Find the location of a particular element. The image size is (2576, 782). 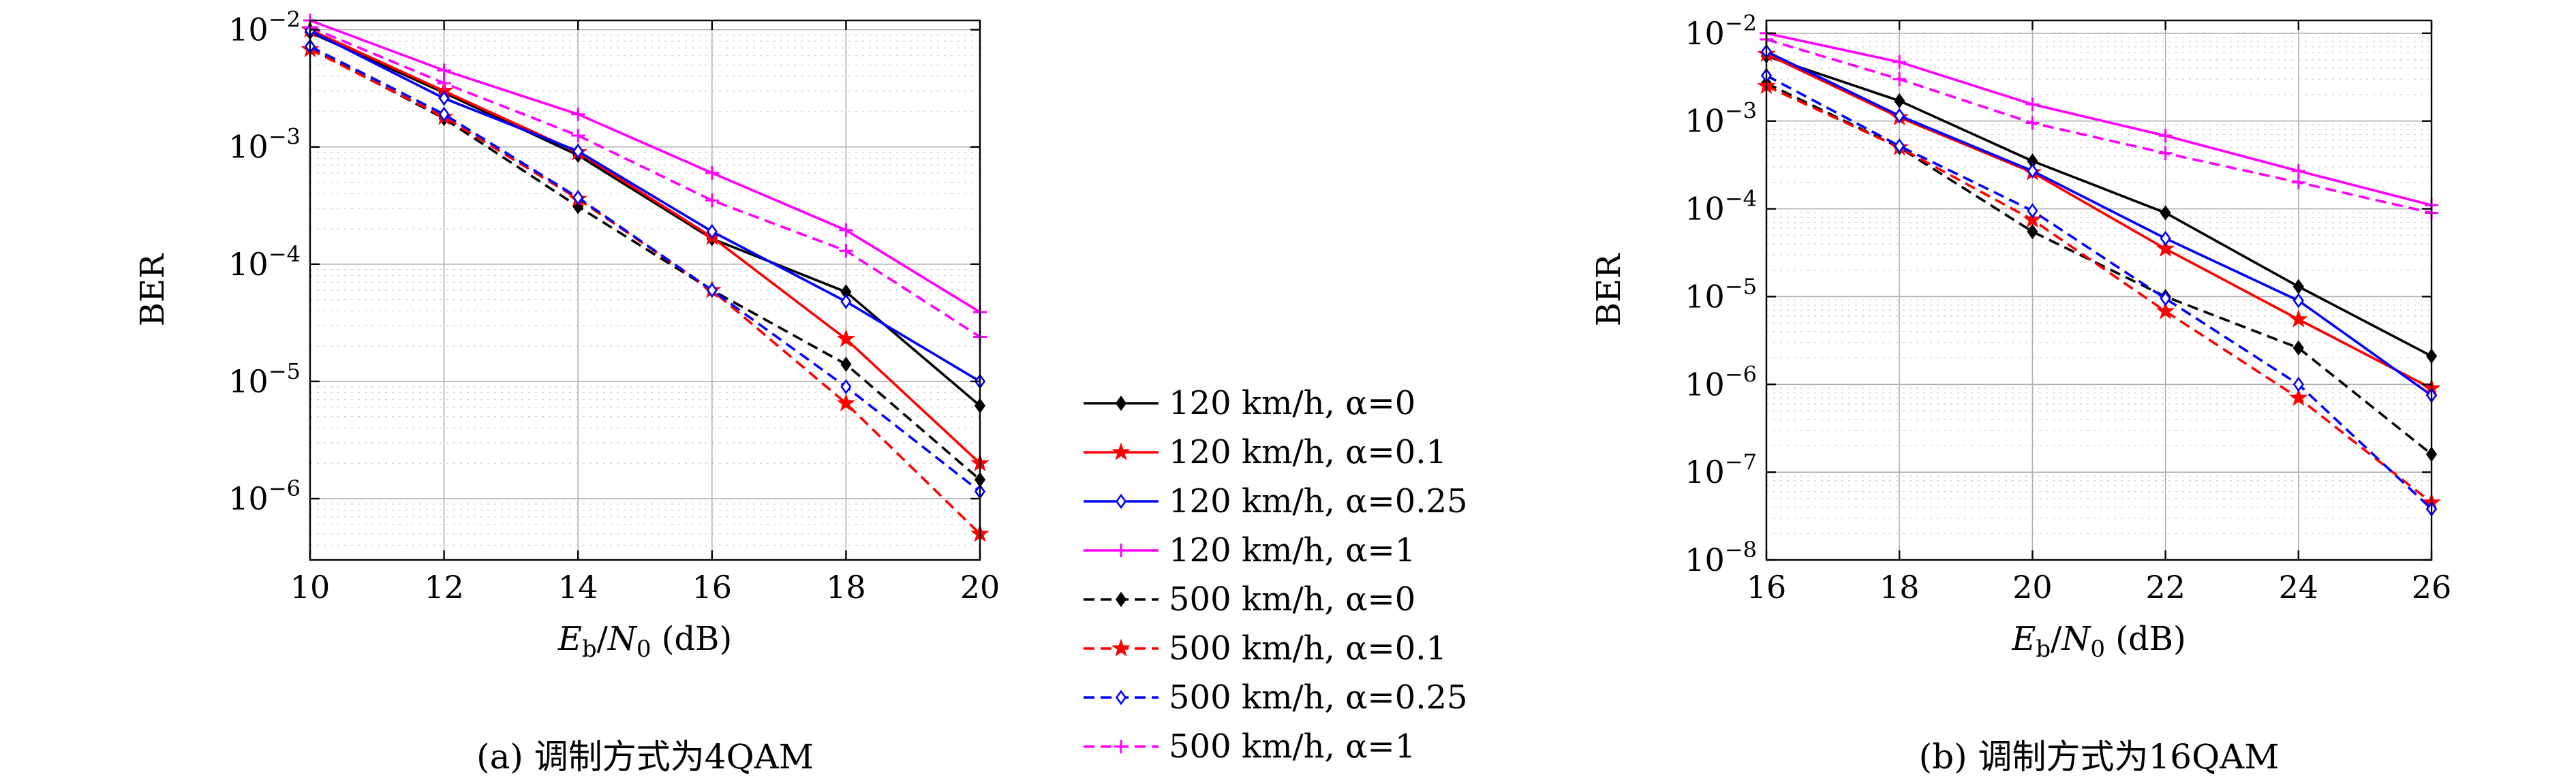

legend-label: 500 km/h, α=1 is located at coordinates (1292, 747).